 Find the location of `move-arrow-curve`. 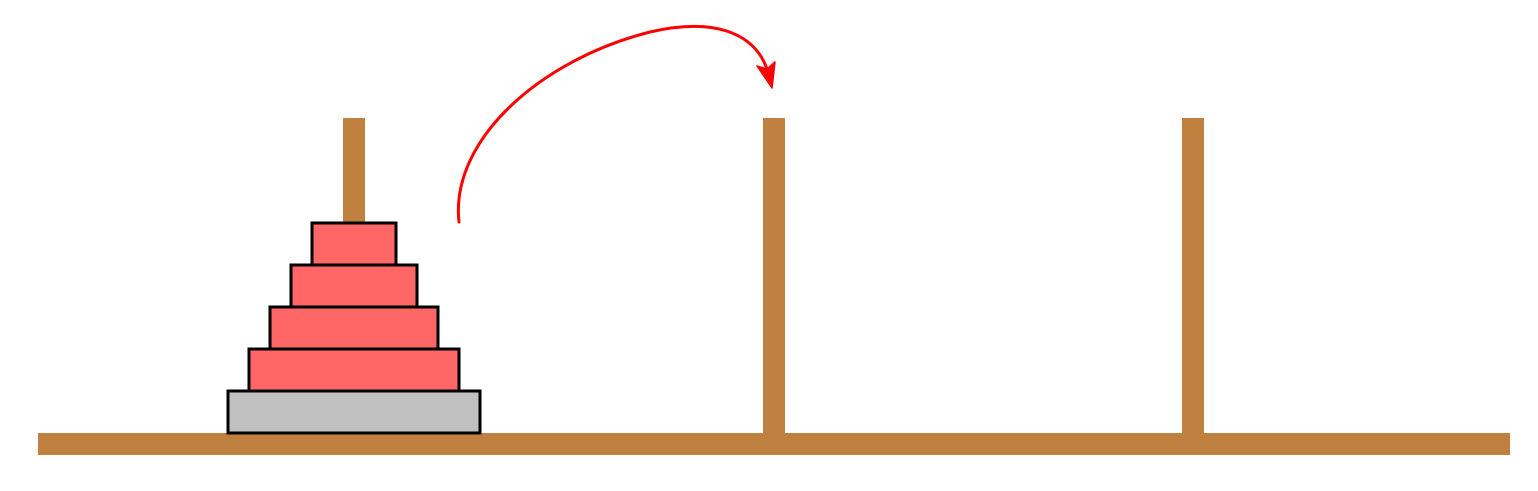

move-arrow-curve is located at coordinates (613, 124).